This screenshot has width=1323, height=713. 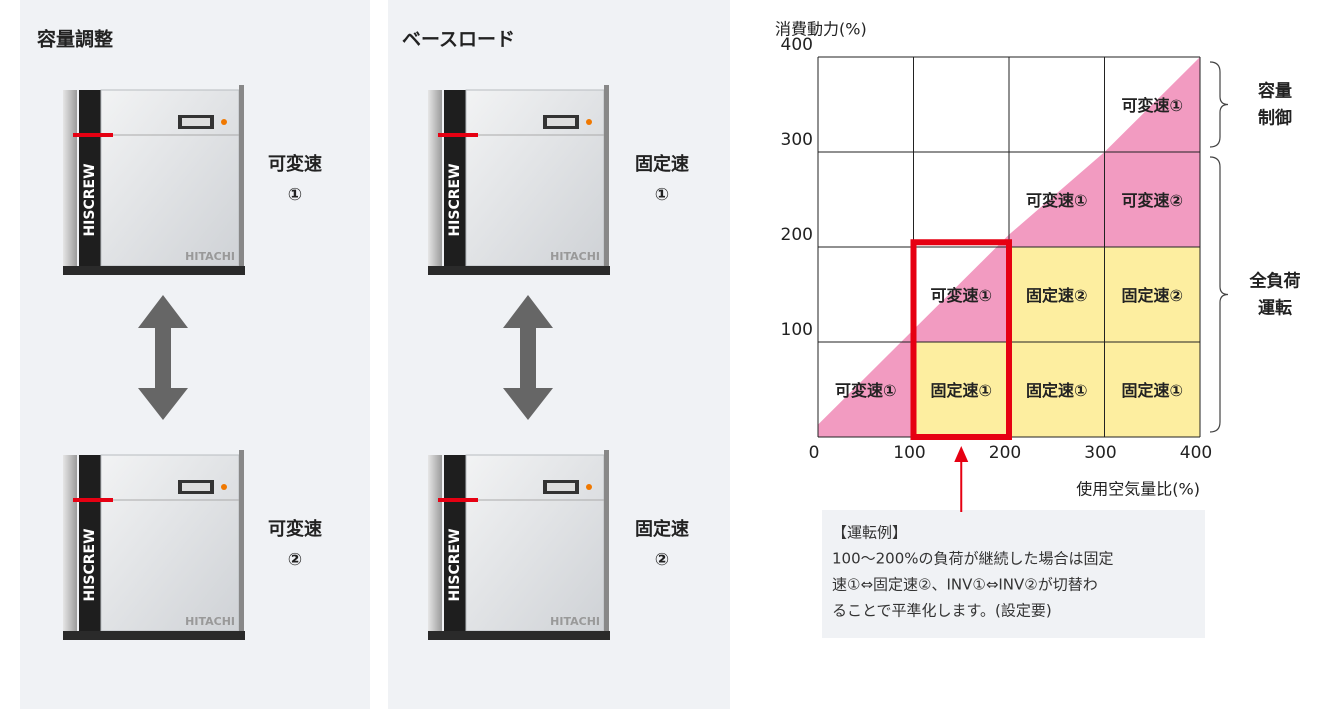 I want to click on bracket-label: 運転, so click(x=1275, y=308).